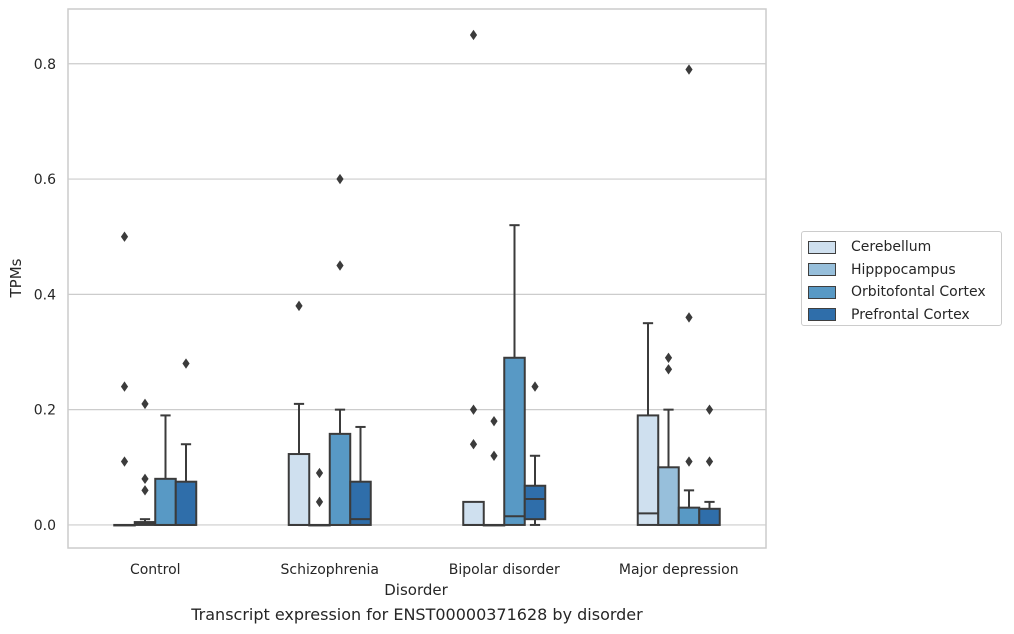  What do you see at coordinates (679, 570) in the screenshot?
I see `x-tick-label: Major depression` at bounding box center [679, 570].